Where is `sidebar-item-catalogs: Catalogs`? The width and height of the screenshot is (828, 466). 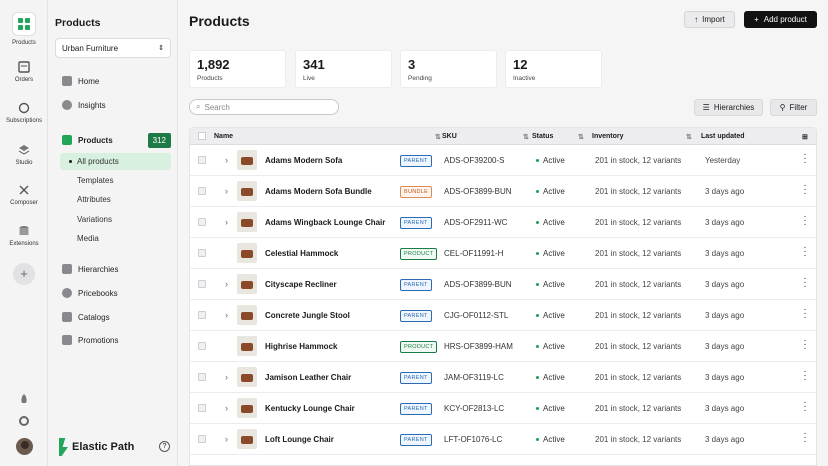
sidebar-item-catalogs: Catalogs is located at coordinates (113, 317).